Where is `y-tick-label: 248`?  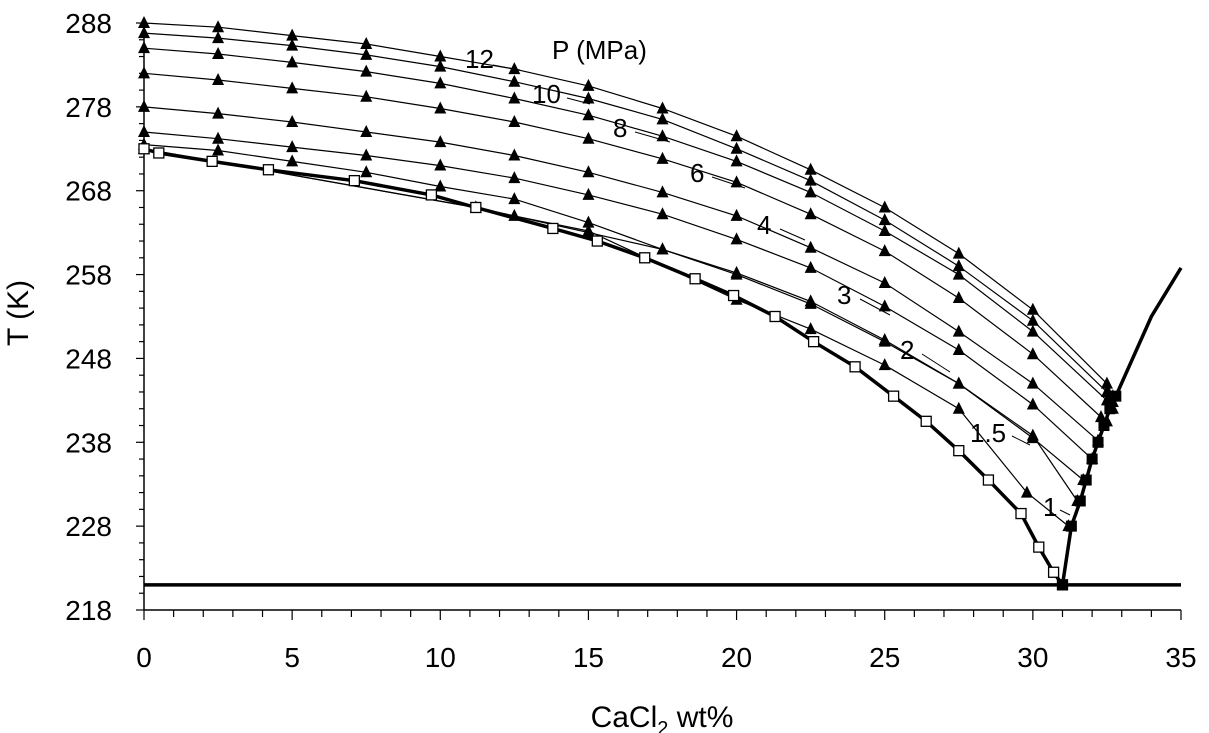
y-tick-label: 248 is located at coordinates (88, 358).